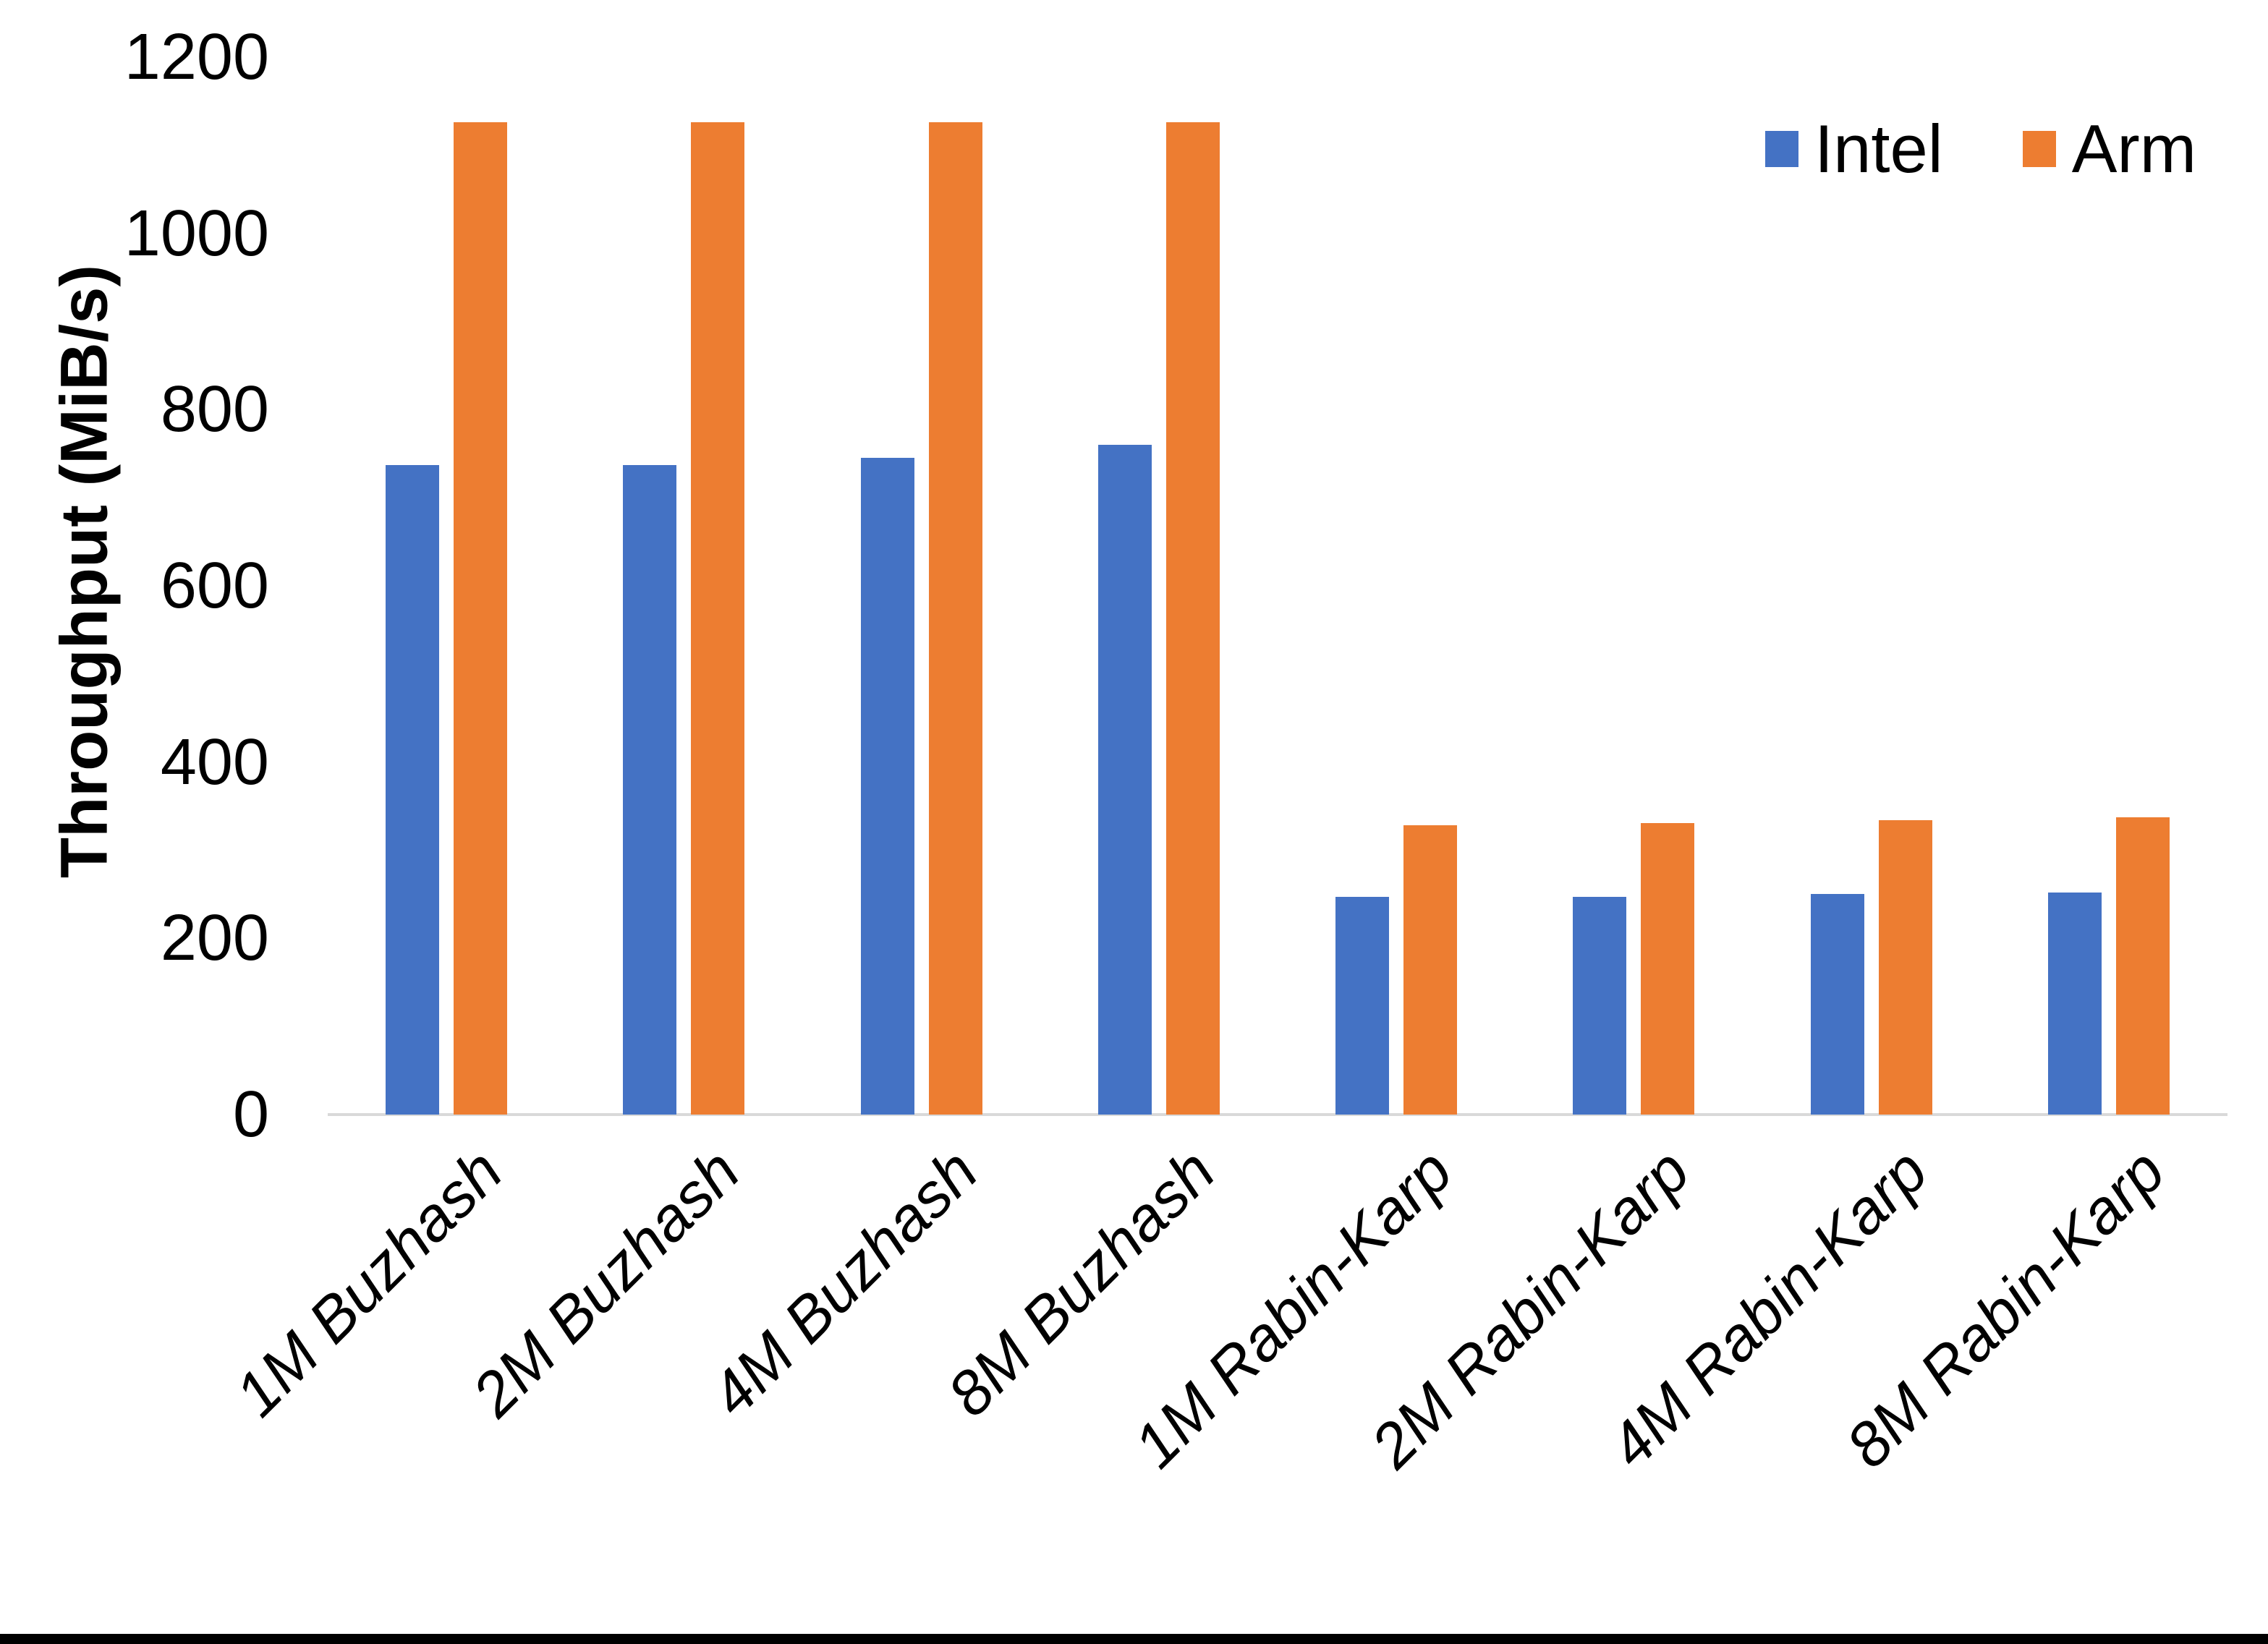 The width and height of the screenshot is (2268, 1644). I want to click on y-tick-label: 1200, so click(196, 57).